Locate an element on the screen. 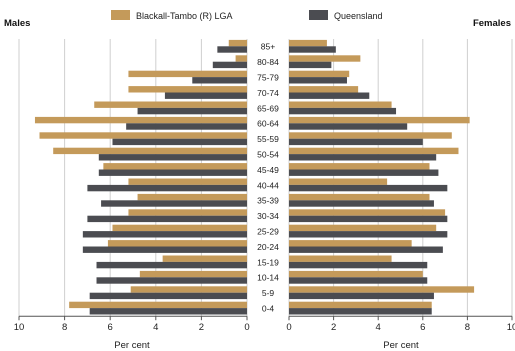 This screenshot has height=351, width=515. tick-label-males: 0 is located at coordinates (246, 327).